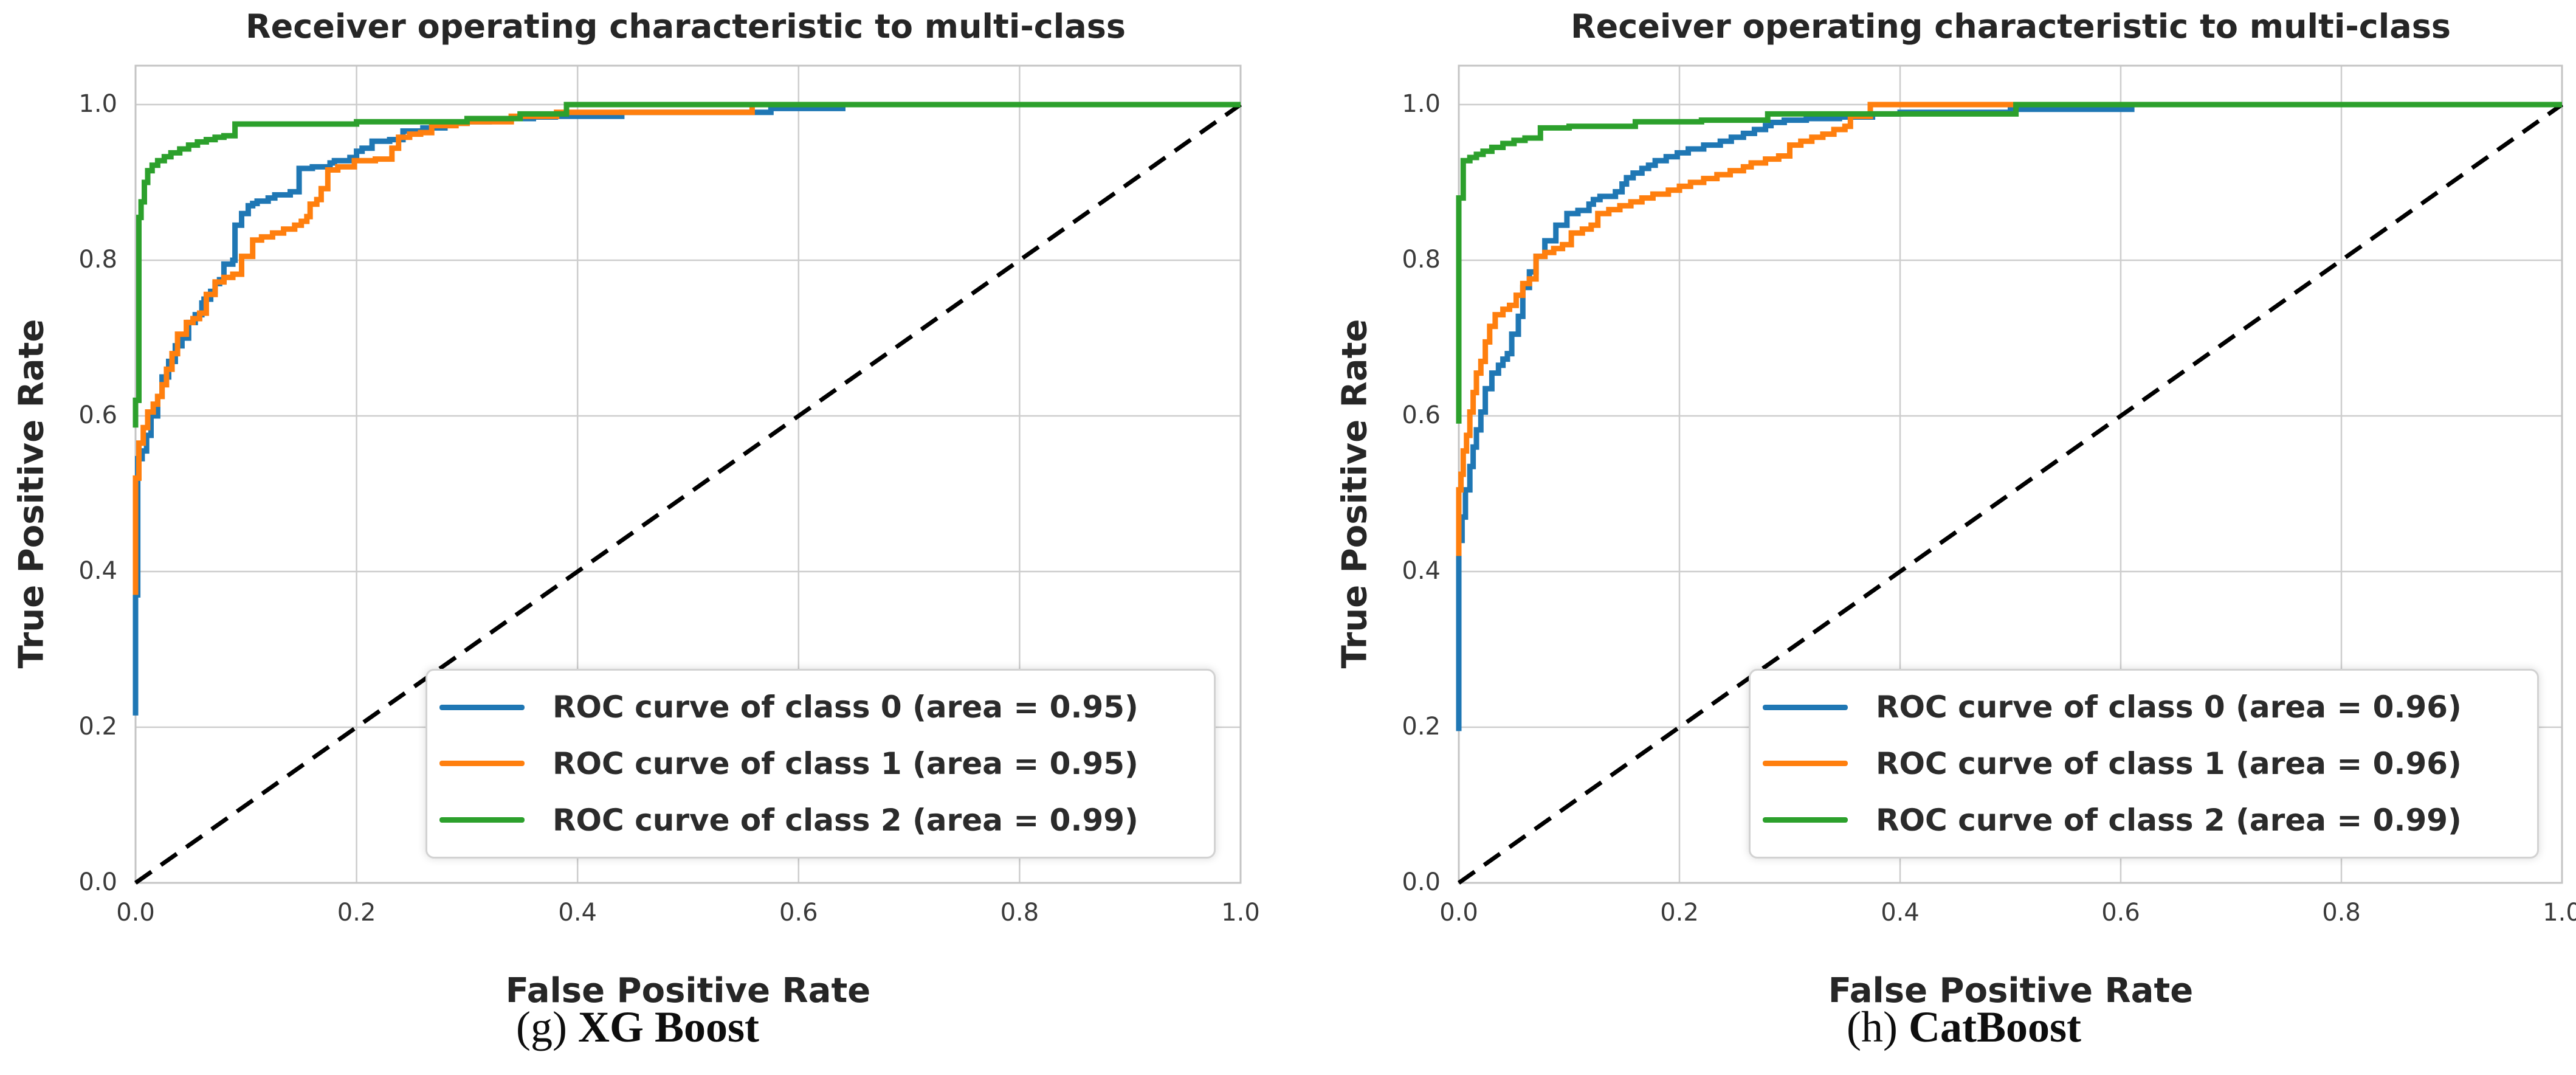  I want to click on subfigure-caption: (g) XG Boost, so click(638, 1027).